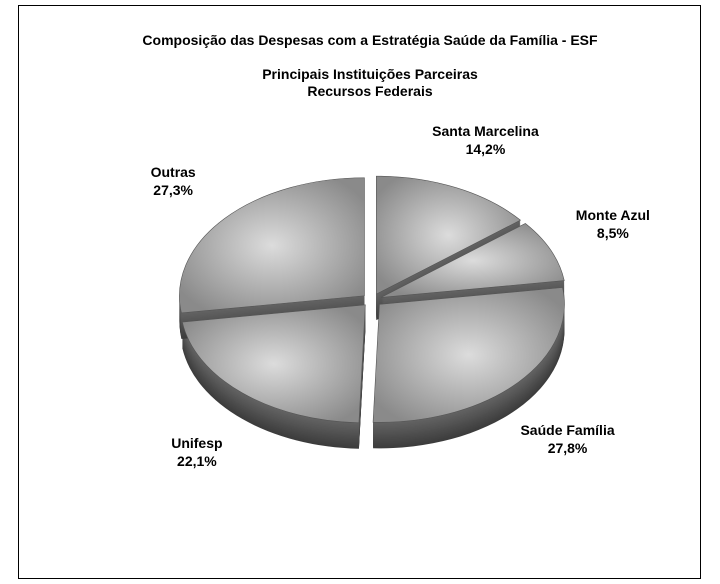  What do you see at coordinates (485, 148) in the screenshot?
I see `value-label: 14,2%` at bounding box center [485, 148].